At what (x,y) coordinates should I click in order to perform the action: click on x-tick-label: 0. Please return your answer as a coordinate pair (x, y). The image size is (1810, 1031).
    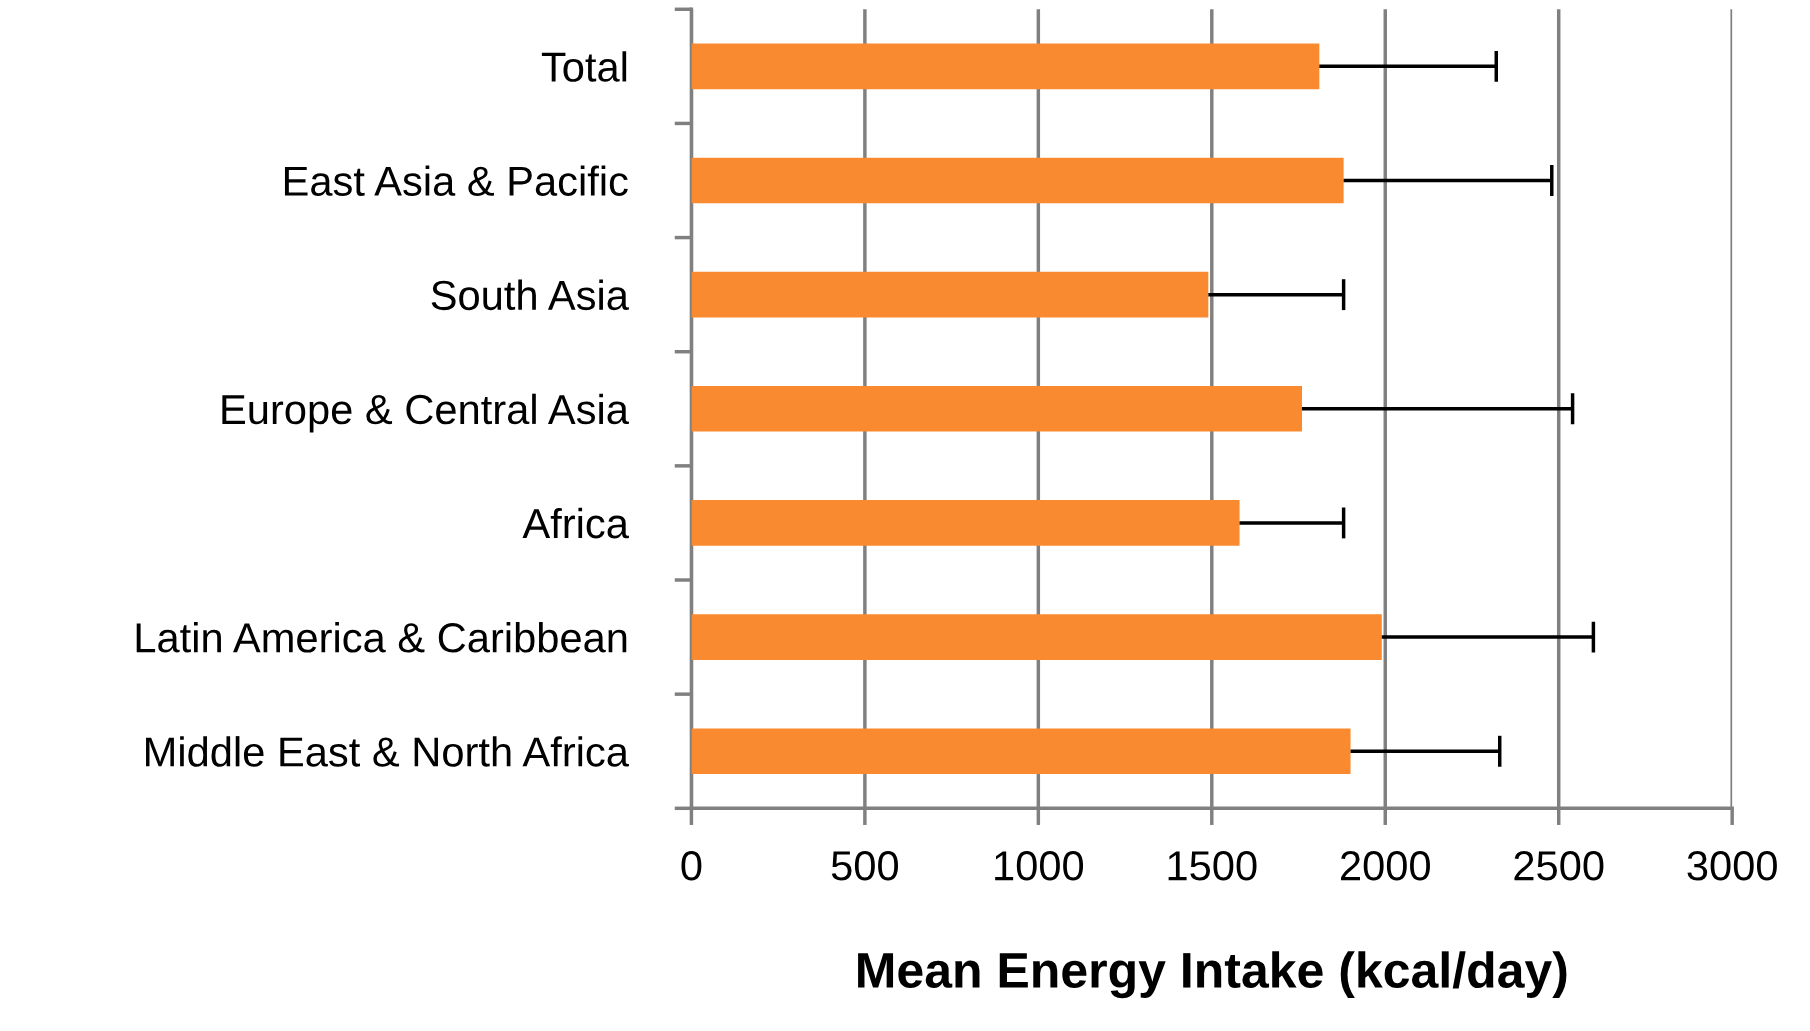
    Looking at the image, I should click on (691, 866).